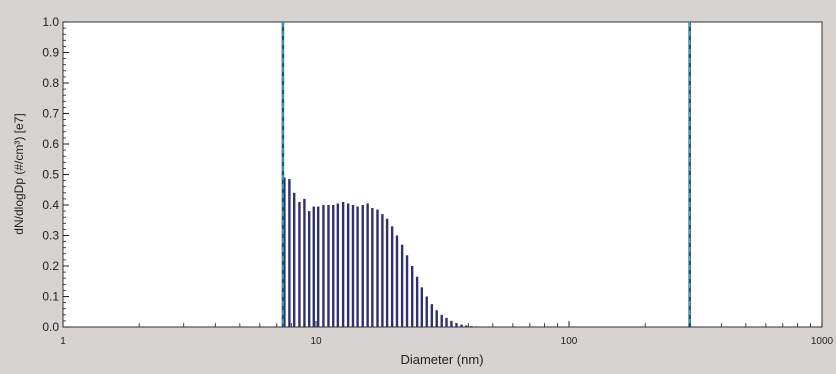 The height and width of the screenshot is (374, 836). I want to click on y-tick-label: 0.3, so click(50, 236).